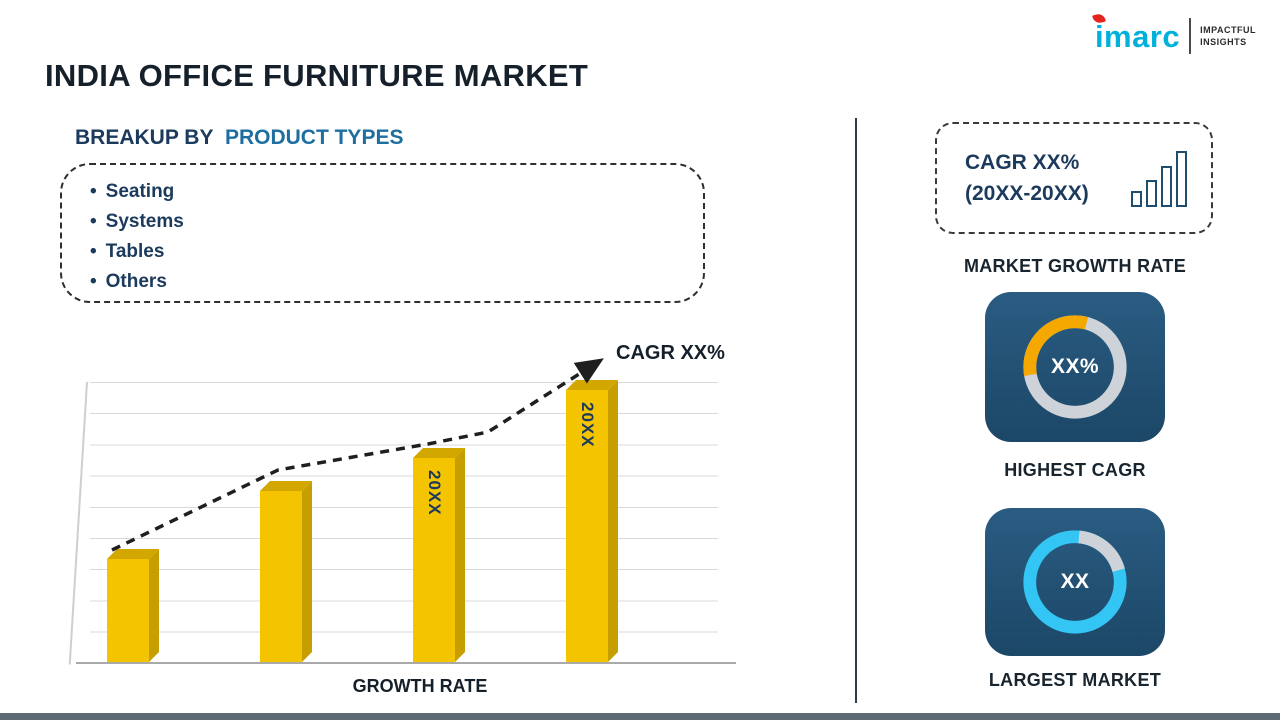  What do you see at coordinates (396, 192) in the screenshot?
I see `list-item: Seating` at bounding box center [396, 192].